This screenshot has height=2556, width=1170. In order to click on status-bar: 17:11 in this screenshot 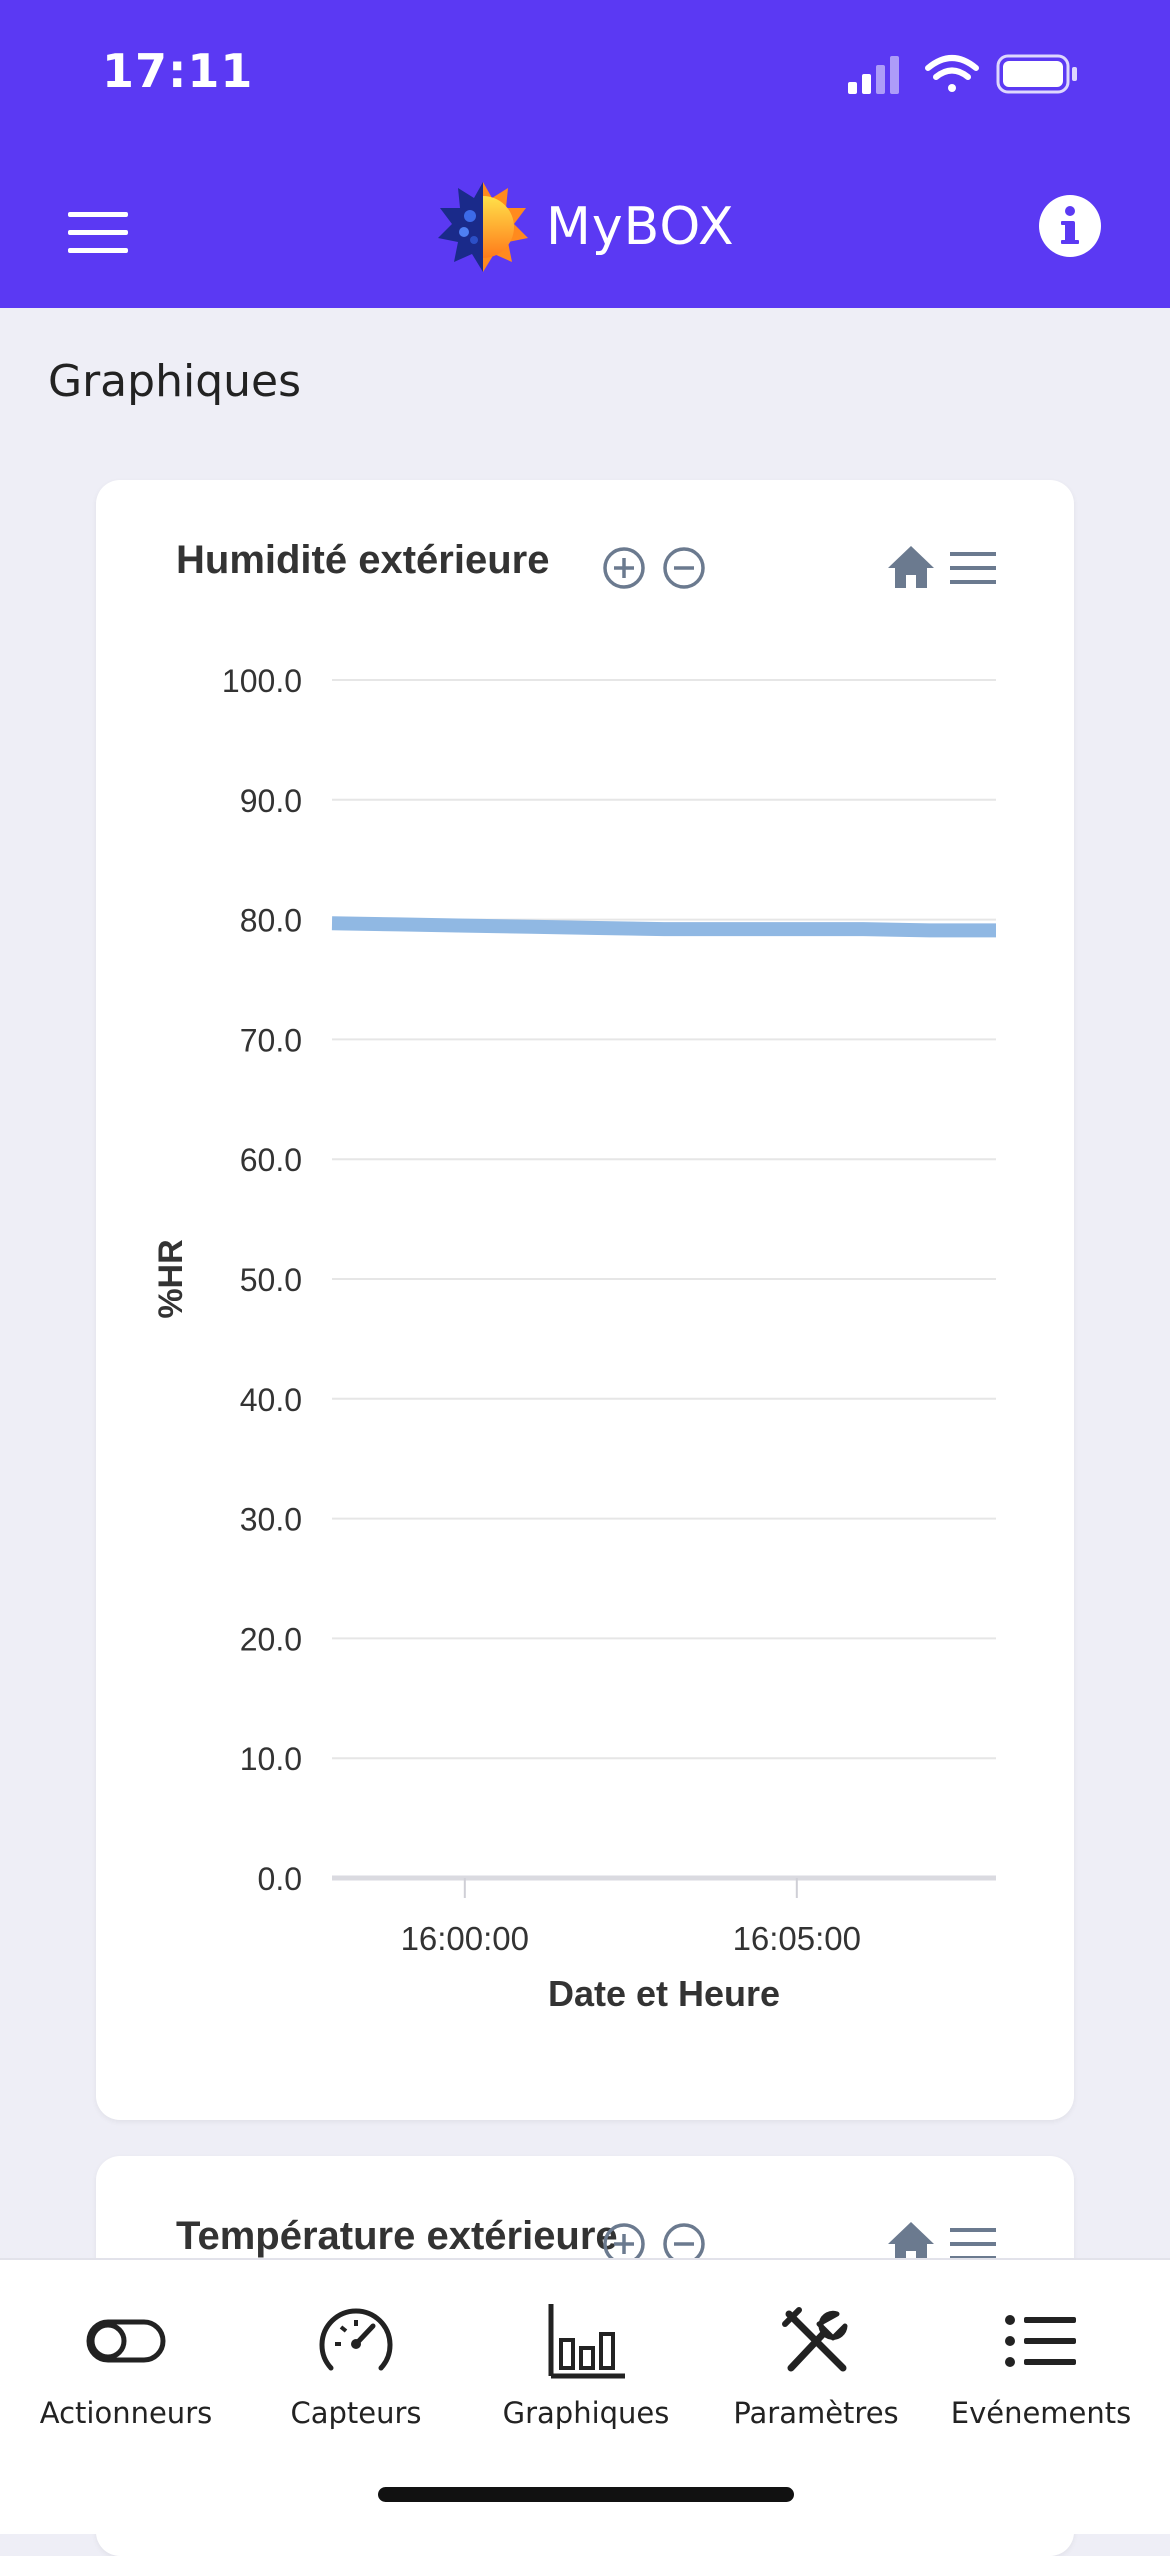, I will do `click(585, 75)`.